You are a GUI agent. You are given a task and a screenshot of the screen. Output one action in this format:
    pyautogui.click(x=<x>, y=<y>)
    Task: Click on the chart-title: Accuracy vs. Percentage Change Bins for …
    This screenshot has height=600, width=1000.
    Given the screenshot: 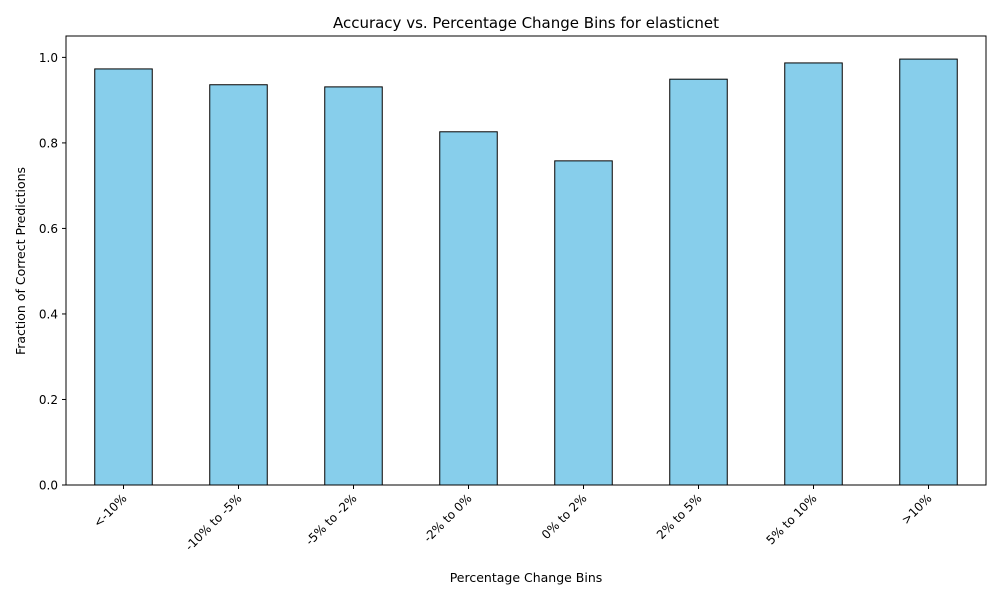 What is the action you would take?
    pyautogui.click(x=526, y=23)
    